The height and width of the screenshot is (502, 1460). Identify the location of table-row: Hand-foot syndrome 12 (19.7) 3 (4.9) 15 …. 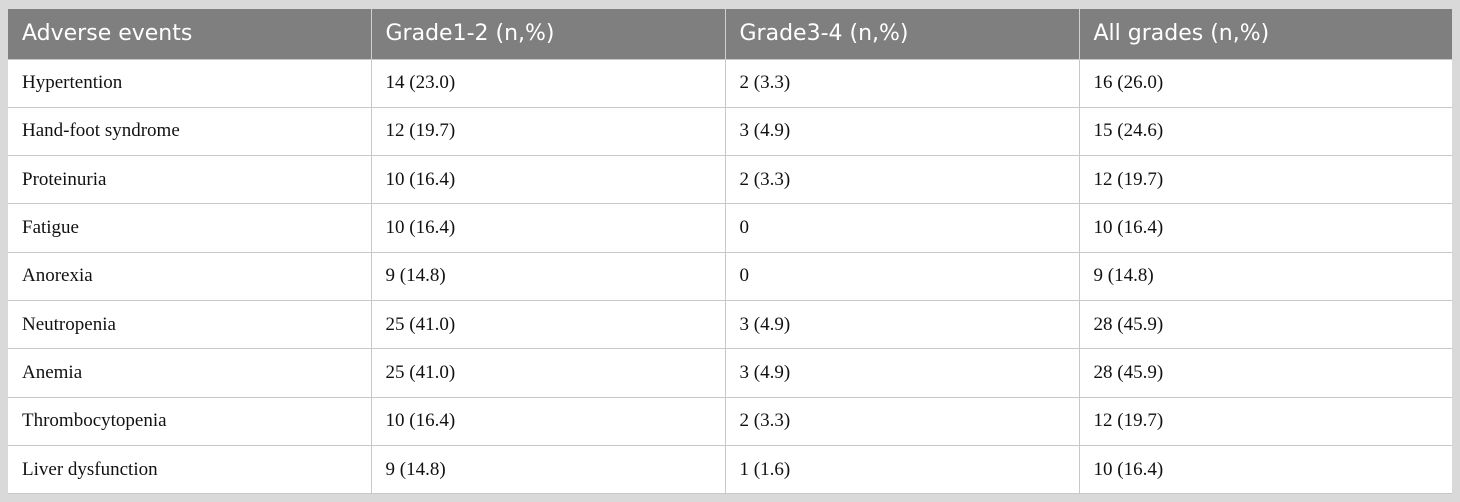
(730, 131).